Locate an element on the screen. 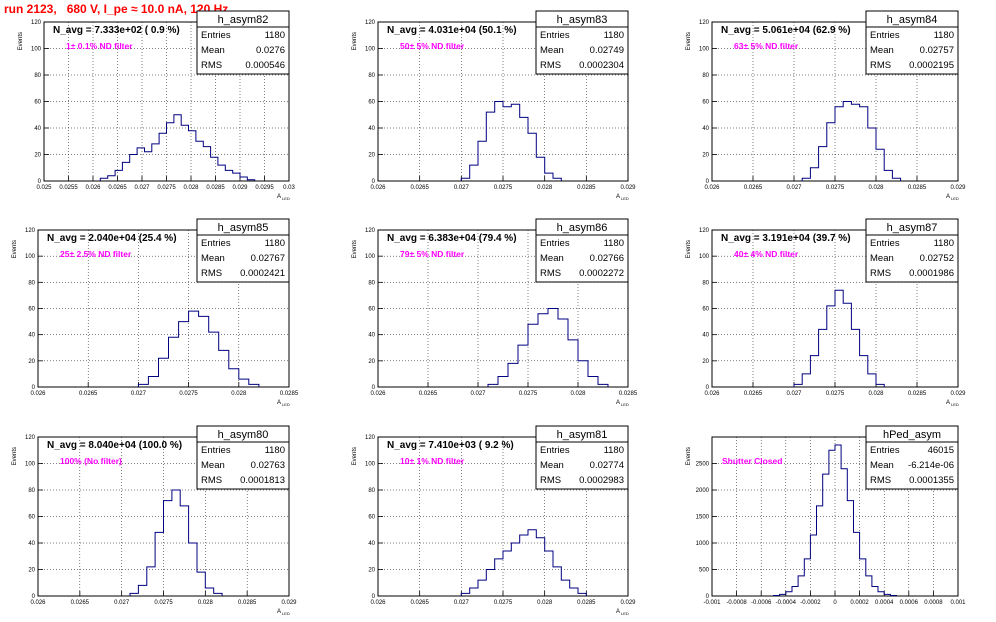  navg-header: N_avg = 2.040e+04 (25.4 %) is located at coordinates (112, 238).